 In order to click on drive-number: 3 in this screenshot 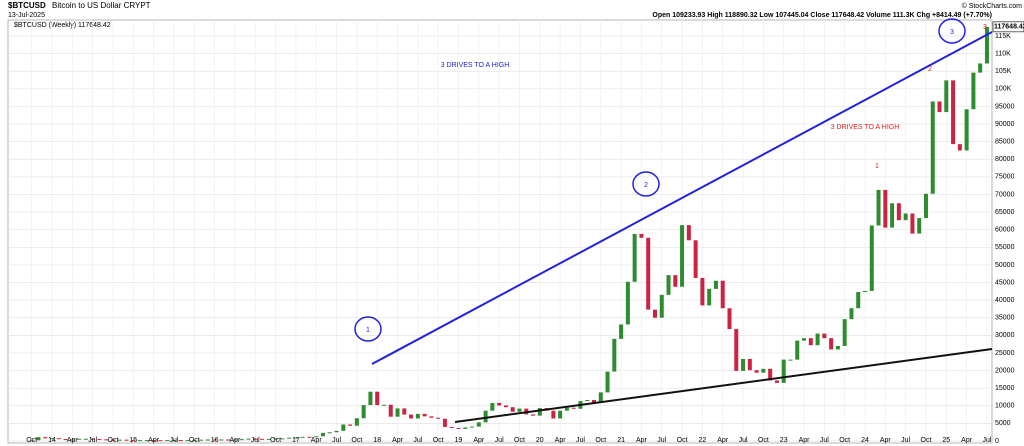, I will do `click(952, 32)`.